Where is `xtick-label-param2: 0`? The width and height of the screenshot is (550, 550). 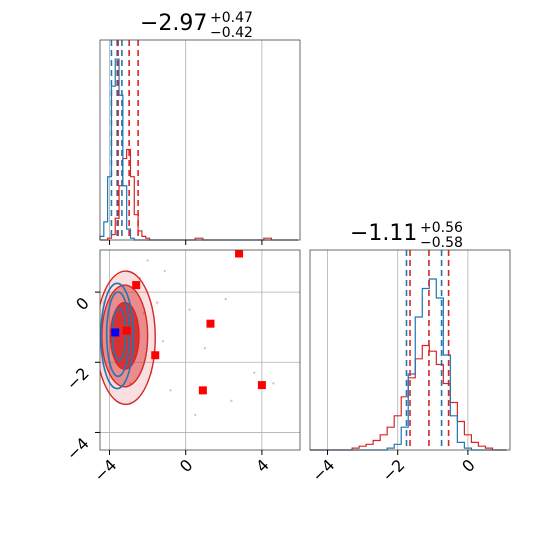
xtick-label-param2: 0 is located at coordinates (468, 465).